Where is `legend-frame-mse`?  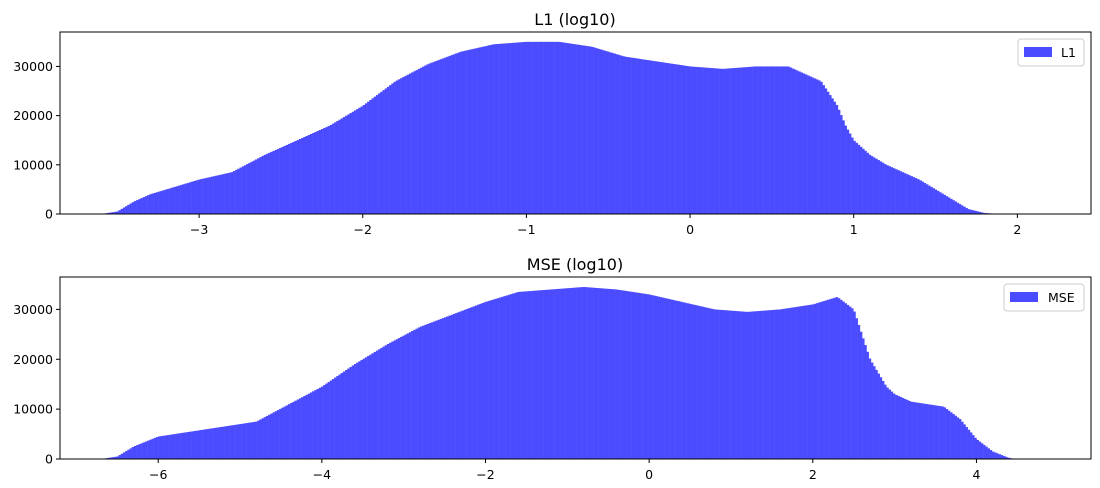
legend-frame-mse is located at coordinates (1044, 297).